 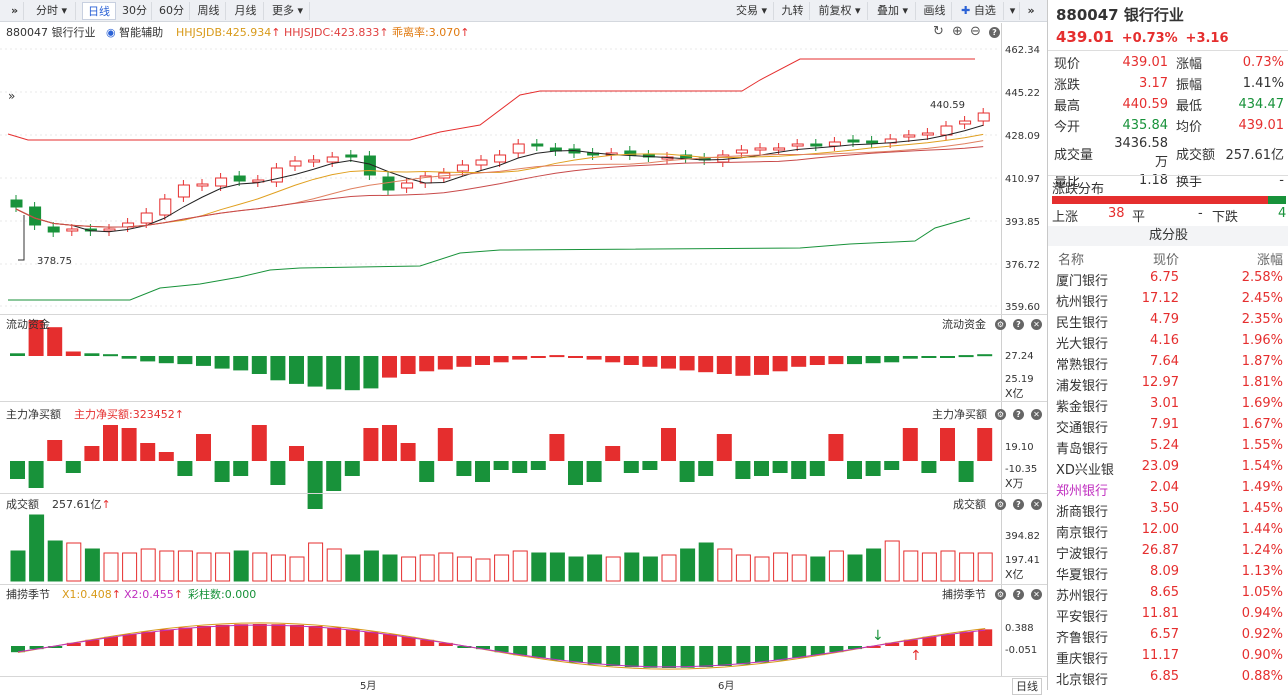 What do you see at coordinates (12, 96) in the screenshot?
I see `collapse-panel-icon: »` at bounding box center [12, 96].